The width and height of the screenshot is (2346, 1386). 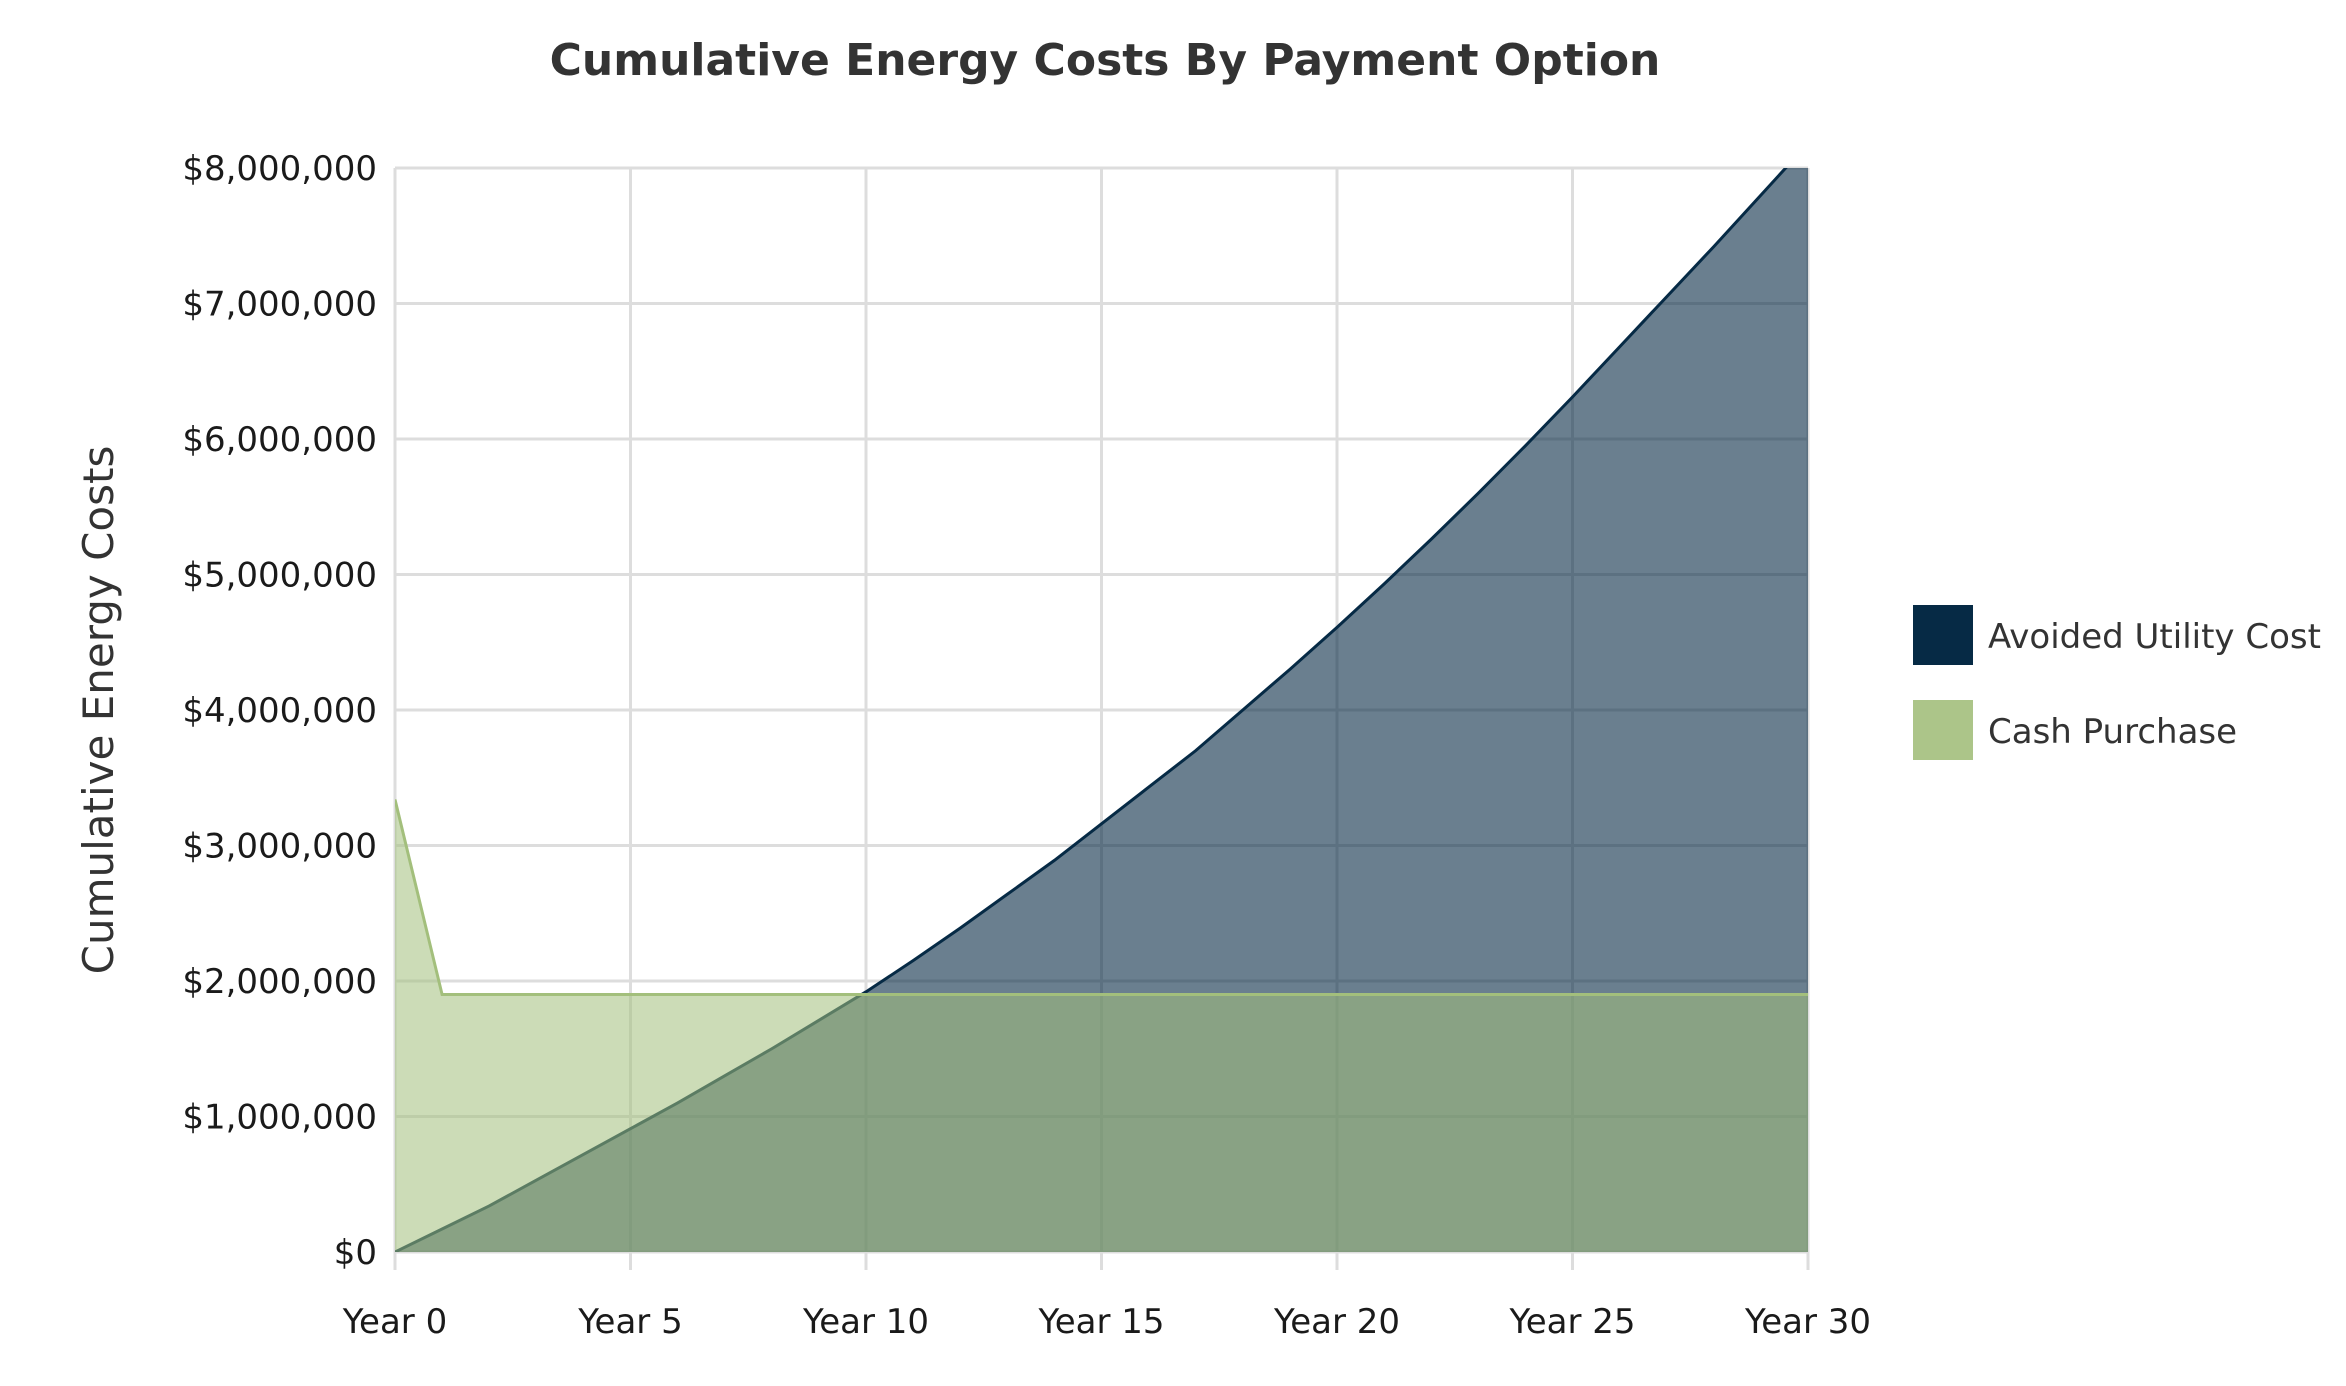 What do you see at coordinates (1571, 1322) in the screenshot?
I see `x-tick-label: Year 25` at bounding box center [1571, 1322].